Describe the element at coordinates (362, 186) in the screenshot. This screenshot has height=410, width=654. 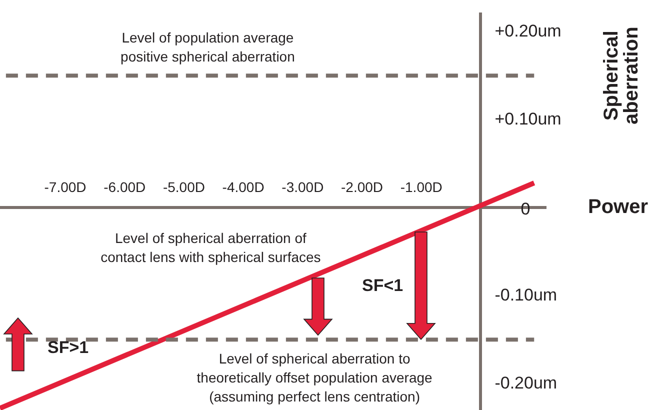
I see `x-tick-label: -2.00D` at that location.